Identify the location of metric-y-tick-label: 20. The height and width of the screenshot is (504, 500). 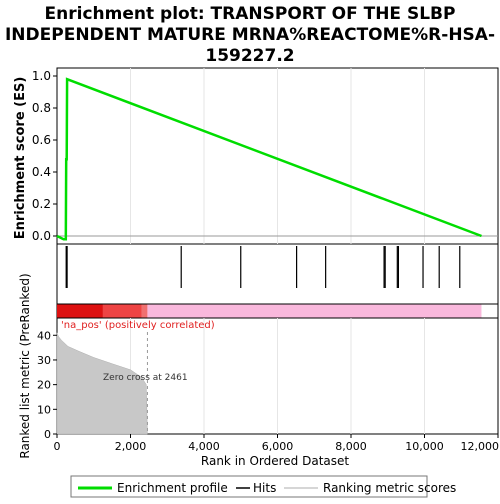
(44, 385).